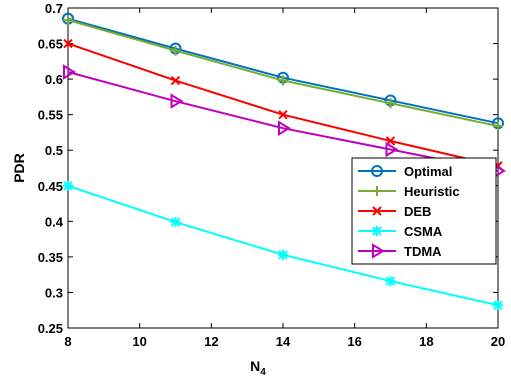 Image resolution: width=511 pixels, height=383 pixels. I want to click on legend-marker-optimal, so click(377, 171).